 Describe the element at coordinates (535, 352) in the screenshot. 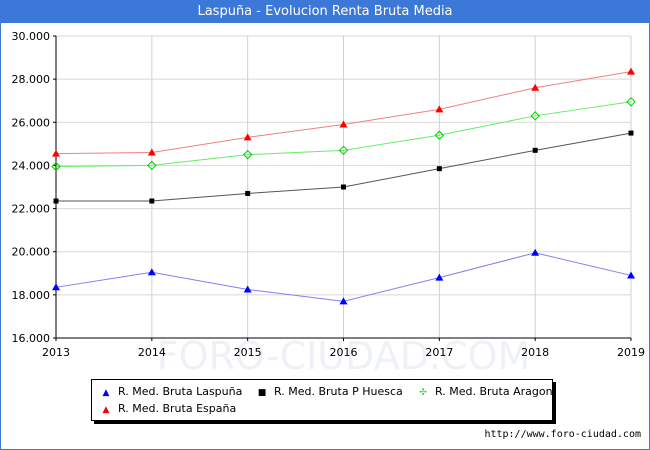

I see `x-tick-label: 2018` at that location.